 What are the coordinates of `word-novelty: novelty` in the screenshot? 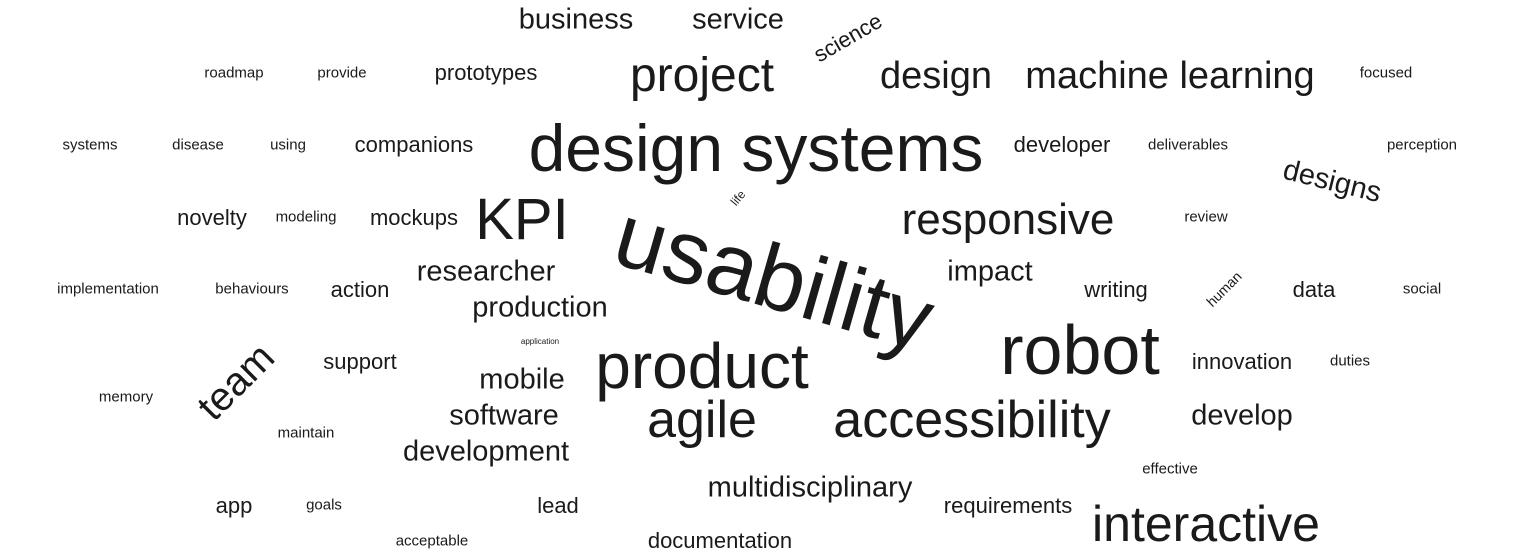 It's located at (212, 217).